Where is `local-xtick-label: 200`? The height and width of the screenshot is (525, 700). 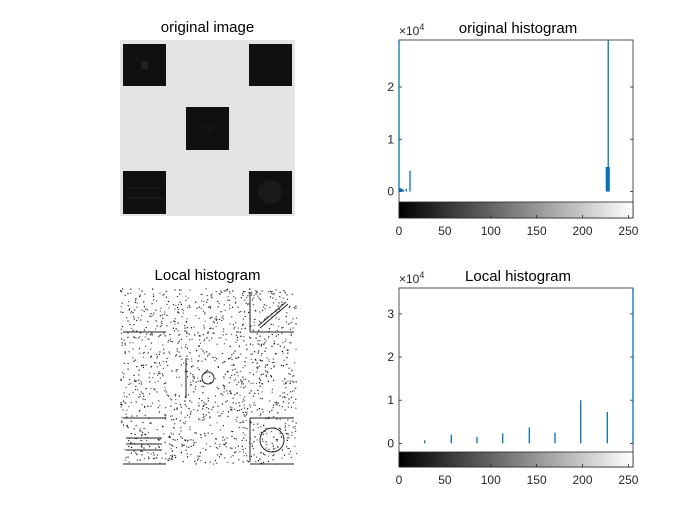 local-xtick-label: 200 is located at coordinates (583, 480).